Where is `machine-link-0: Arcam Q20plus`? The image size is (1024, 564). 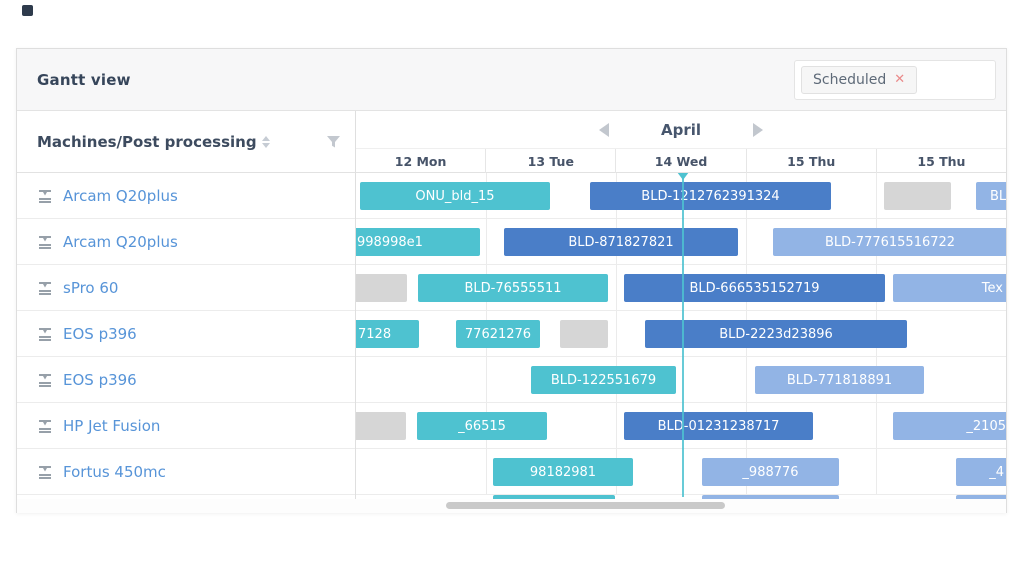 machine-link-0: Arcam Q20plus is located at coordinates (120, 195).